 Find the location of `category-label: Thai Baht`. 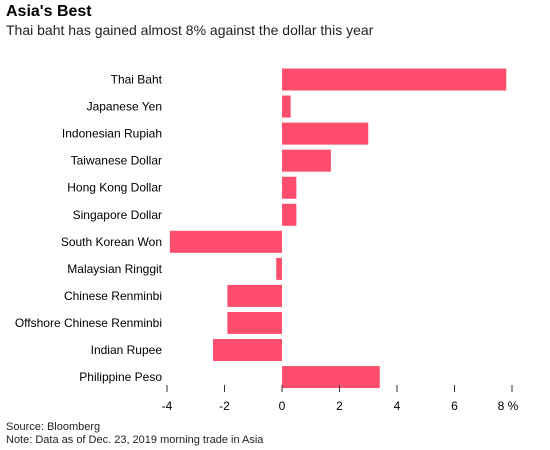

category-label: Thai Baht is located at coordinates (137, 80).